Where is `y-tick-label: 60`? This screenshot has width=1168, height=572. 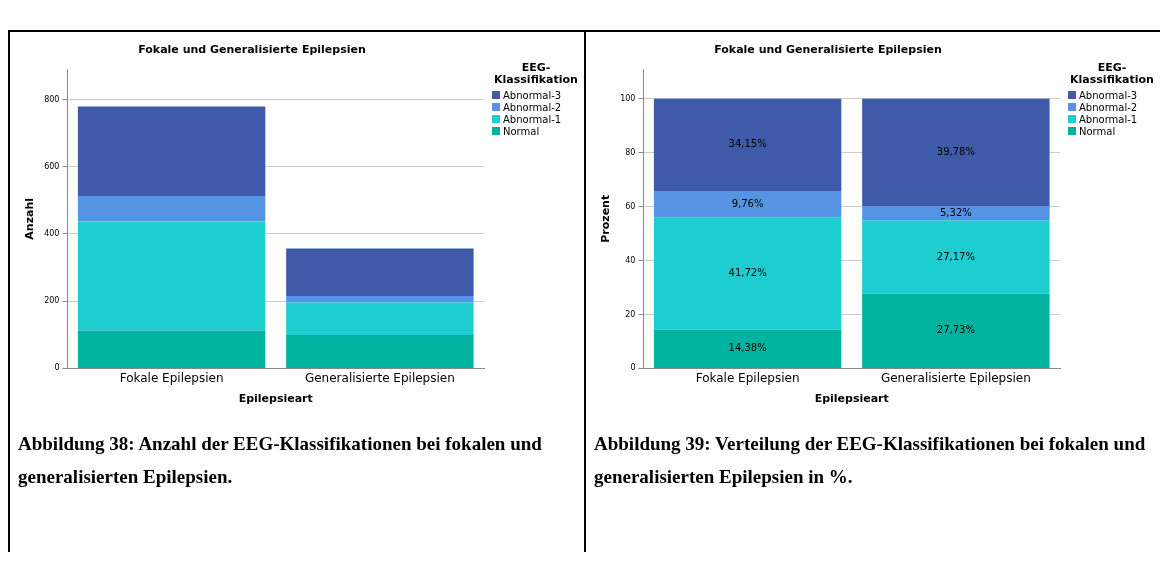
y-tick-label: 60 is located at coordinates (630, 206).